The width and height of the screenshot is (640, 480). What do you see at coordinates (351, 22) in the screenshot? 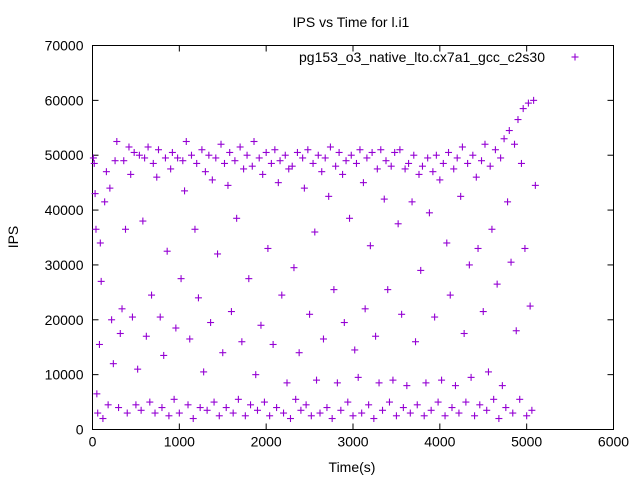
I see `chart-title: IPS vs Time for l.i1` at bounding box center [351, 22].